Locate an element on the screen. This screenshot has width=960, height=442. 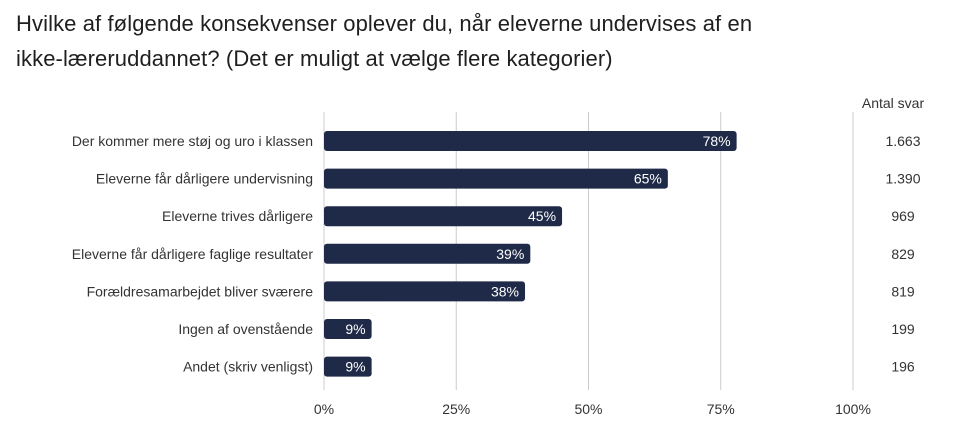
x-tick-label: 75% is located at coordinates (721, 409).